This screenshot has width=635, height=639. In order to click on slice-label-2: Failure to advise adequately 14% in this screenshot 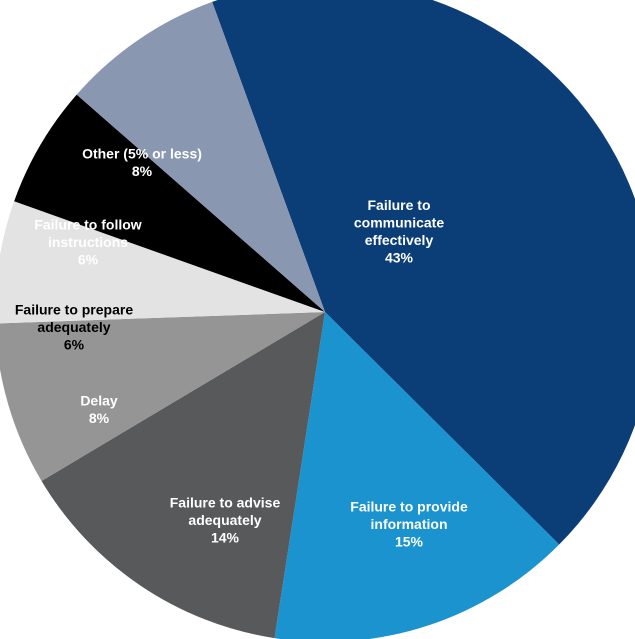, I will do `click(225, 519)`.